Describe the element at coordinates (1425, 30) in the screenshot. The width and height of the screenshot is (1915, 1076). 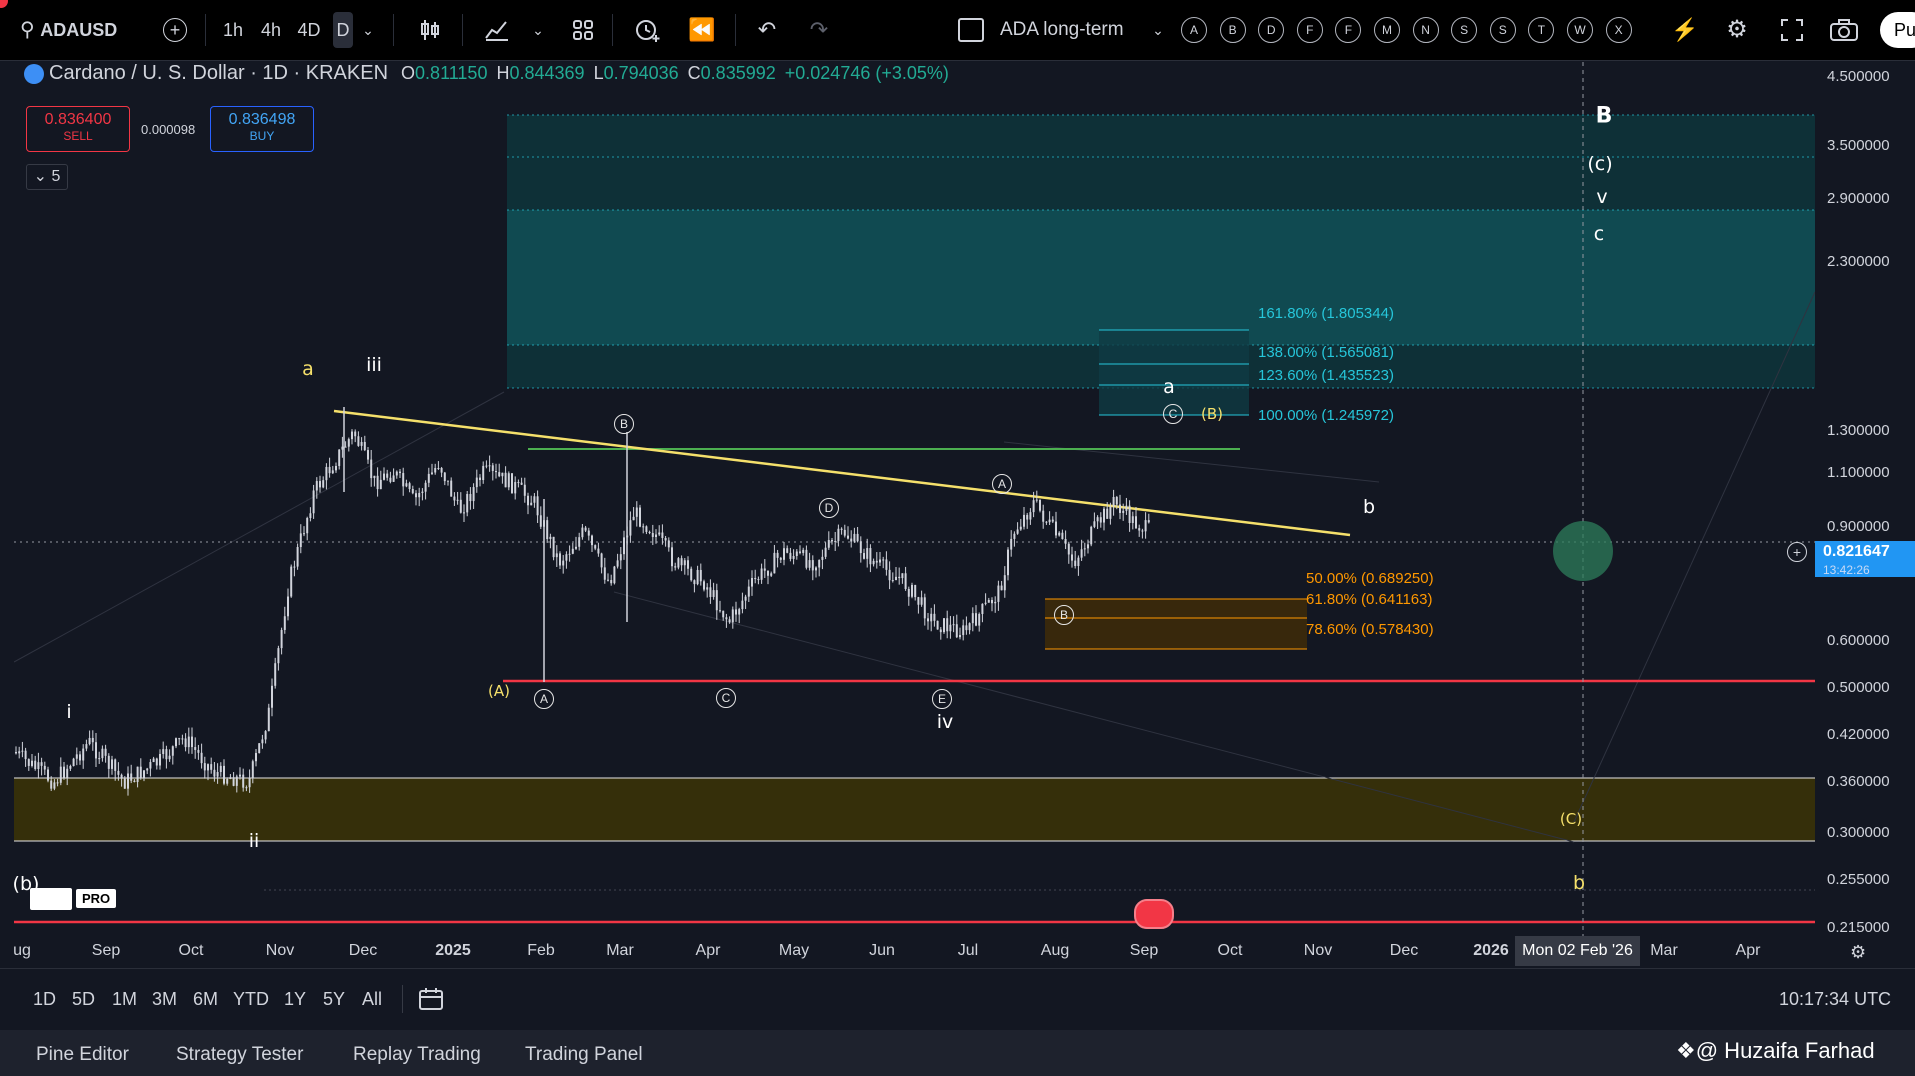
I see `favorite-drawing-button: N` at that location.